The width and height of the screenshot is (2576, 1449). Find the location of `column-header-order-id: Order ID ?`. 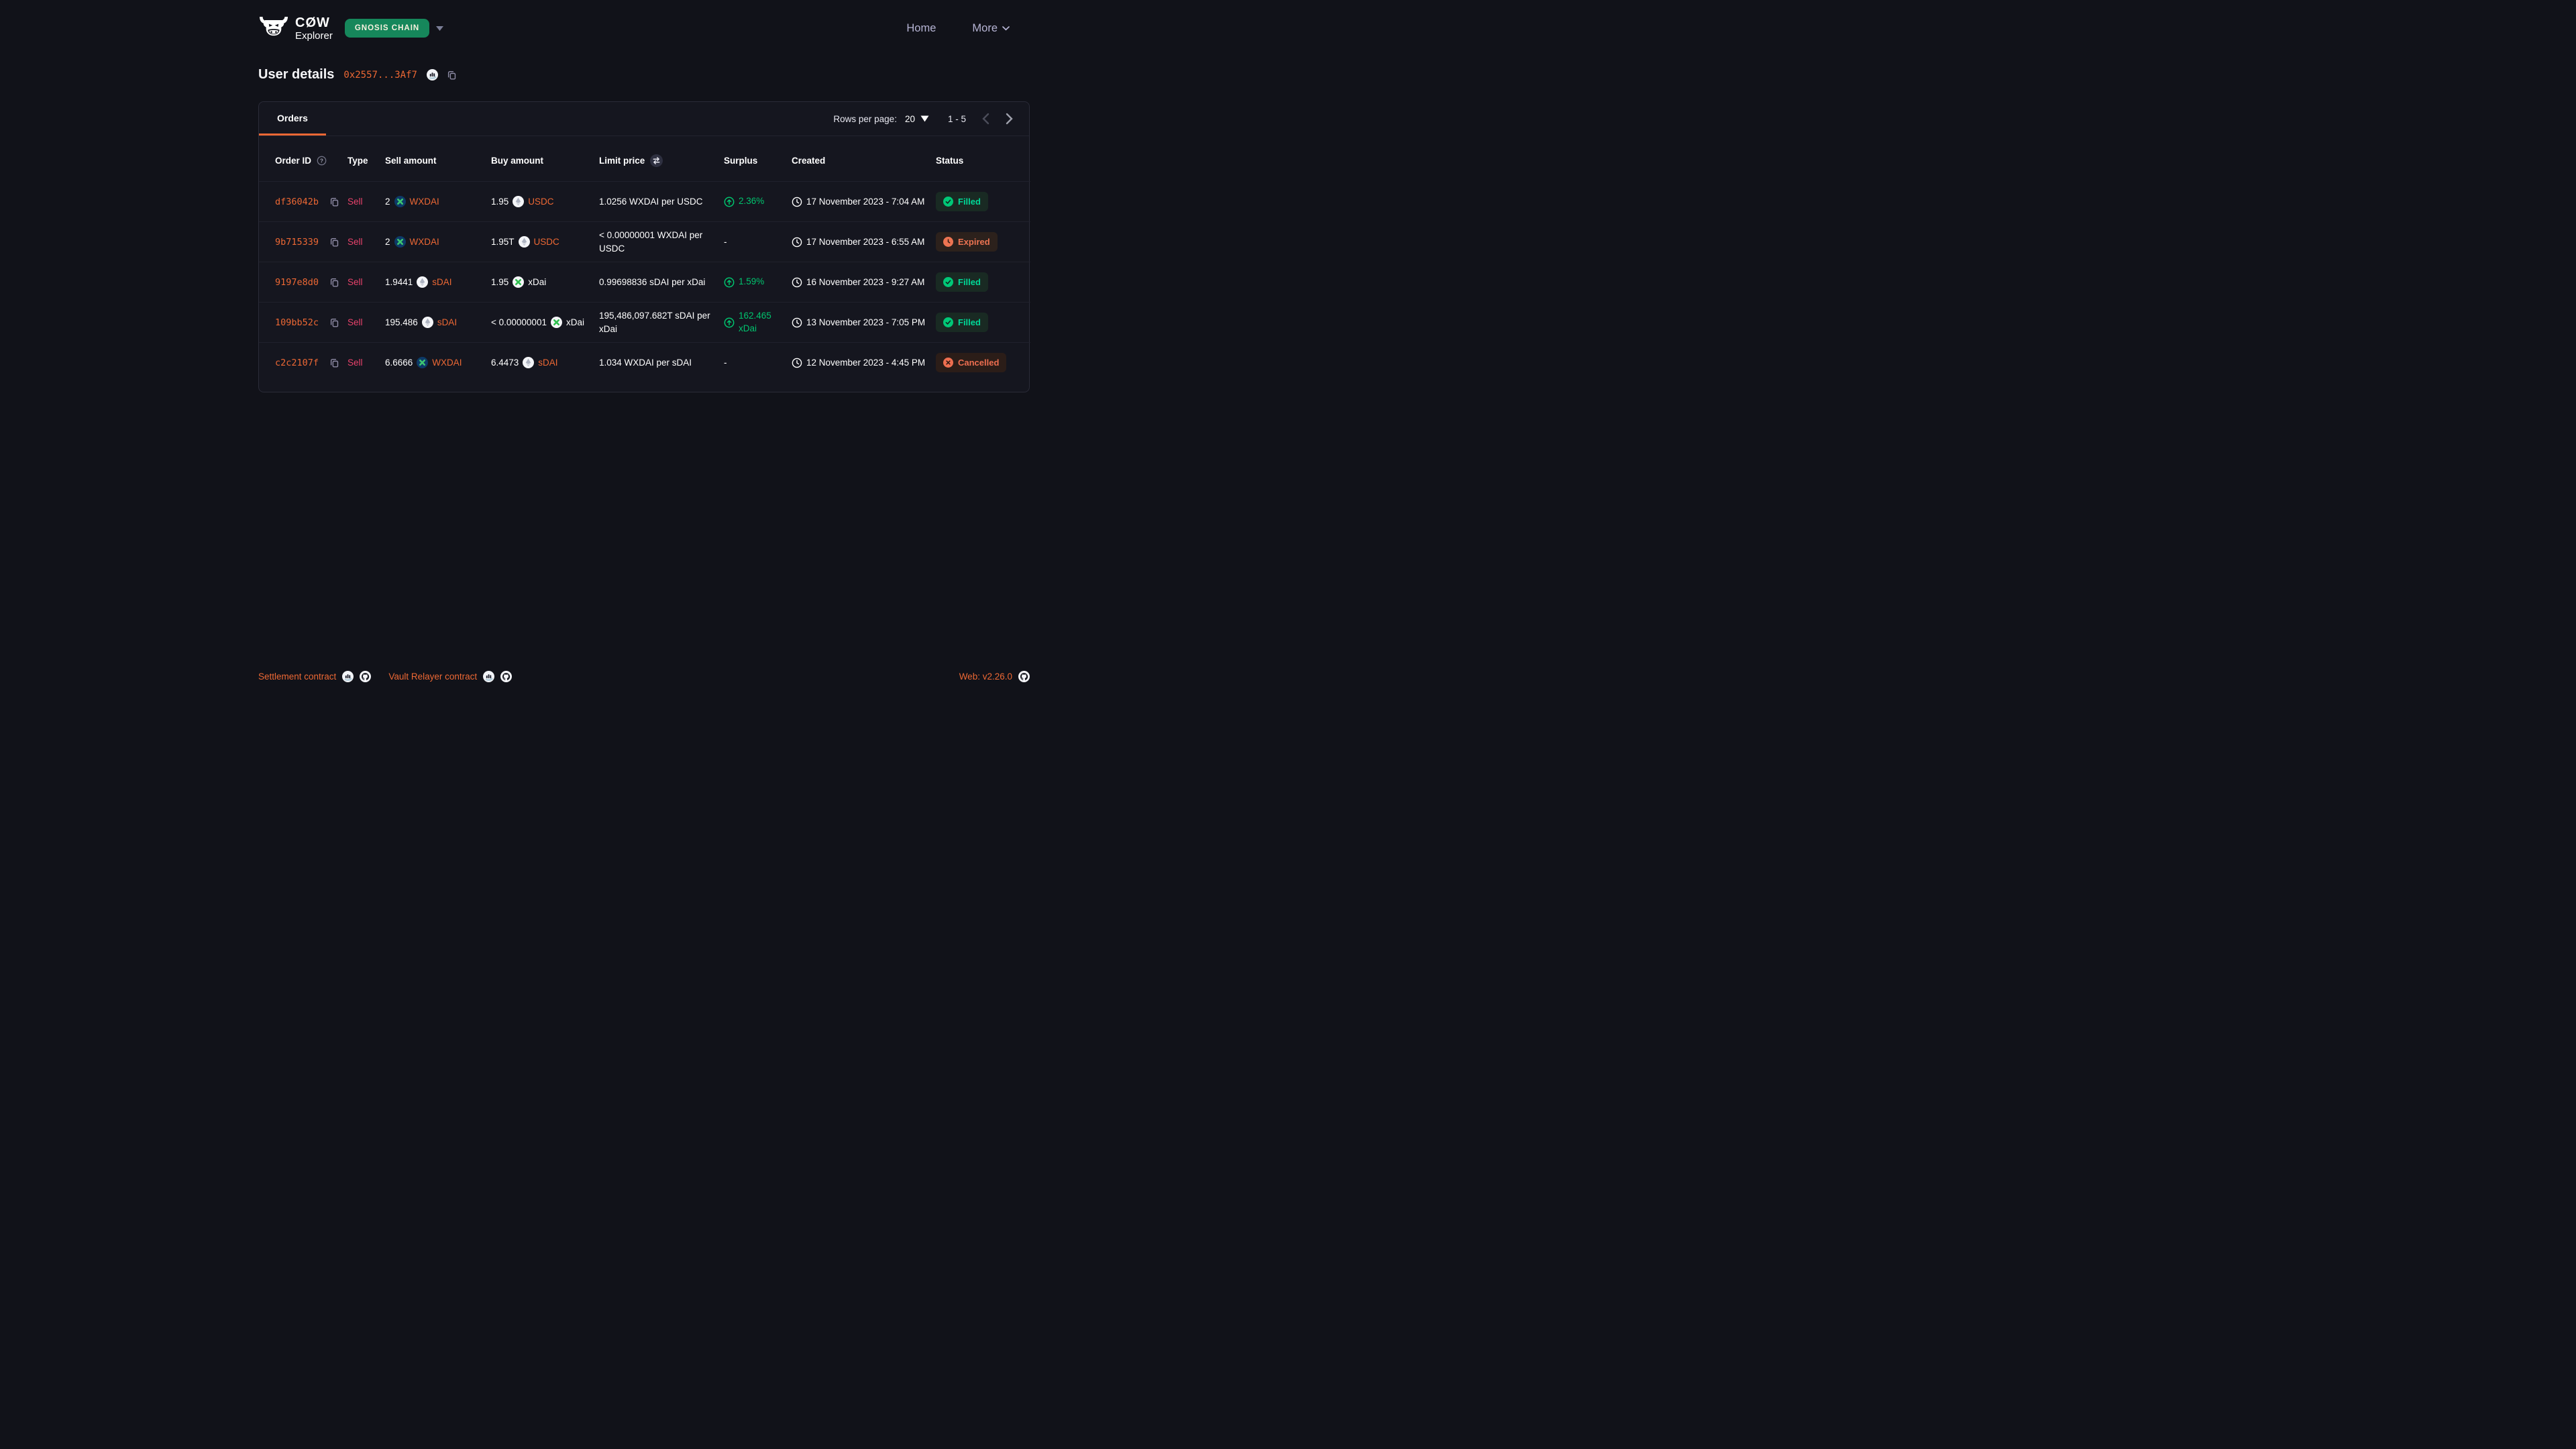

column-header-order-id: Order ID ? is located at coordinates (303, 159).